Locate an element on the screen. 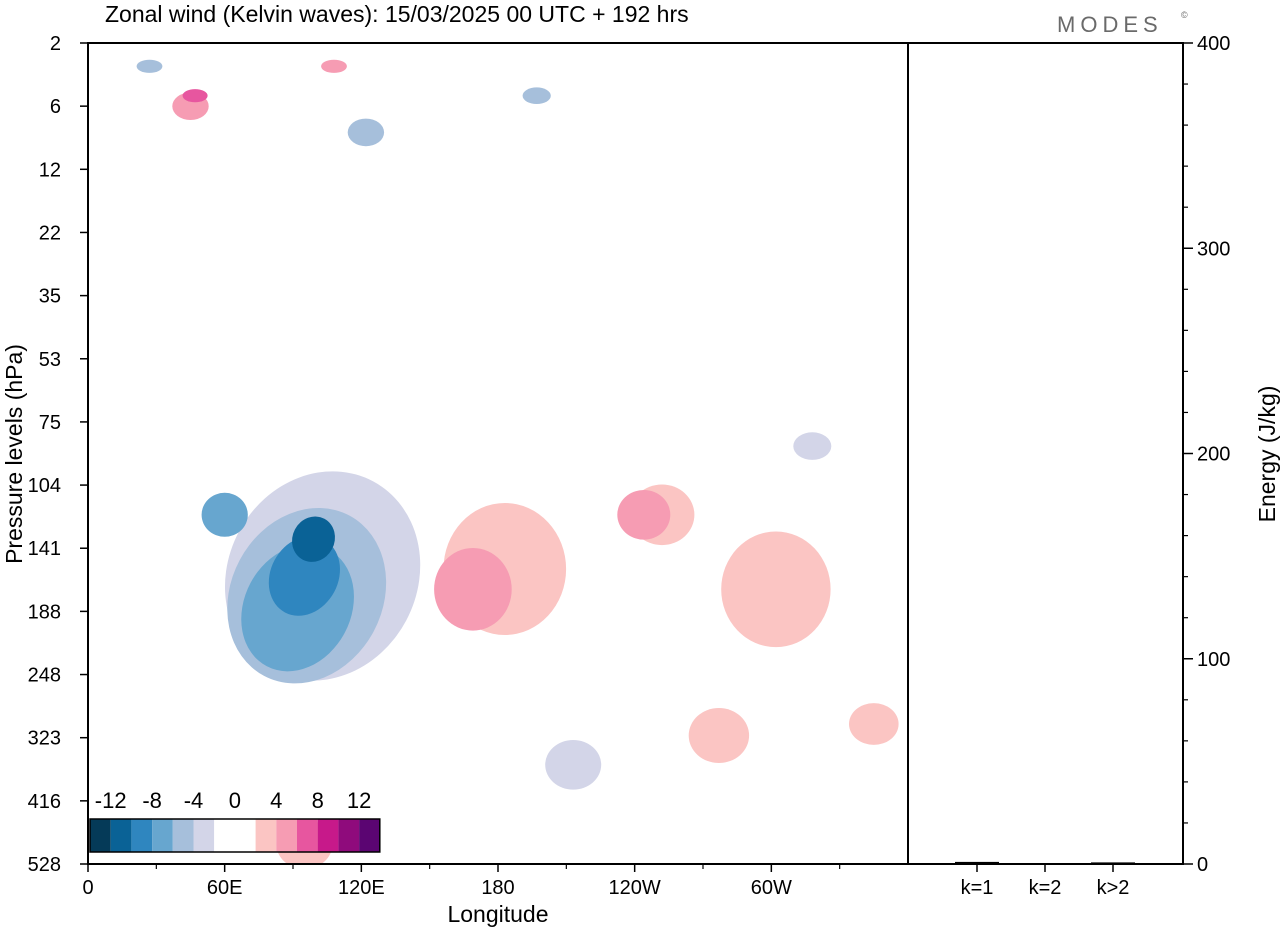 This screenshot has height=930, width=1280. colorbar: -12 -8 -4 0 4 8 12 is located at coordinates (235, 820).